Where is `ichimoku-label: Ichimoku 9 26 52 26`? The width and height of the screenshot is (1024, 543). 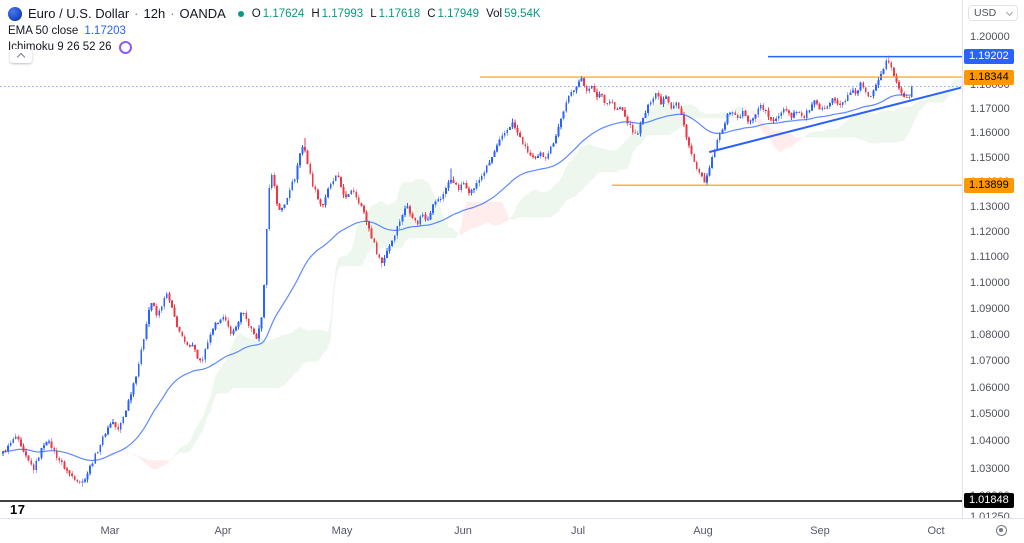 ichimoku-label: Ichimoku 9 26 52 26 is located at coordinates (60, 47).